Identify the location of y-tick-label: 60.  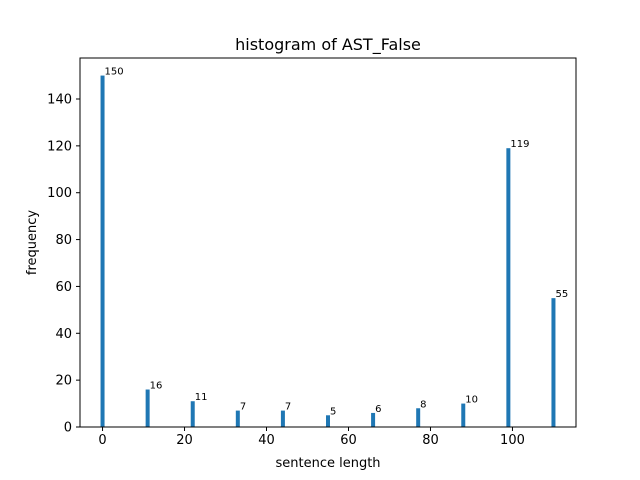
(63, 287).